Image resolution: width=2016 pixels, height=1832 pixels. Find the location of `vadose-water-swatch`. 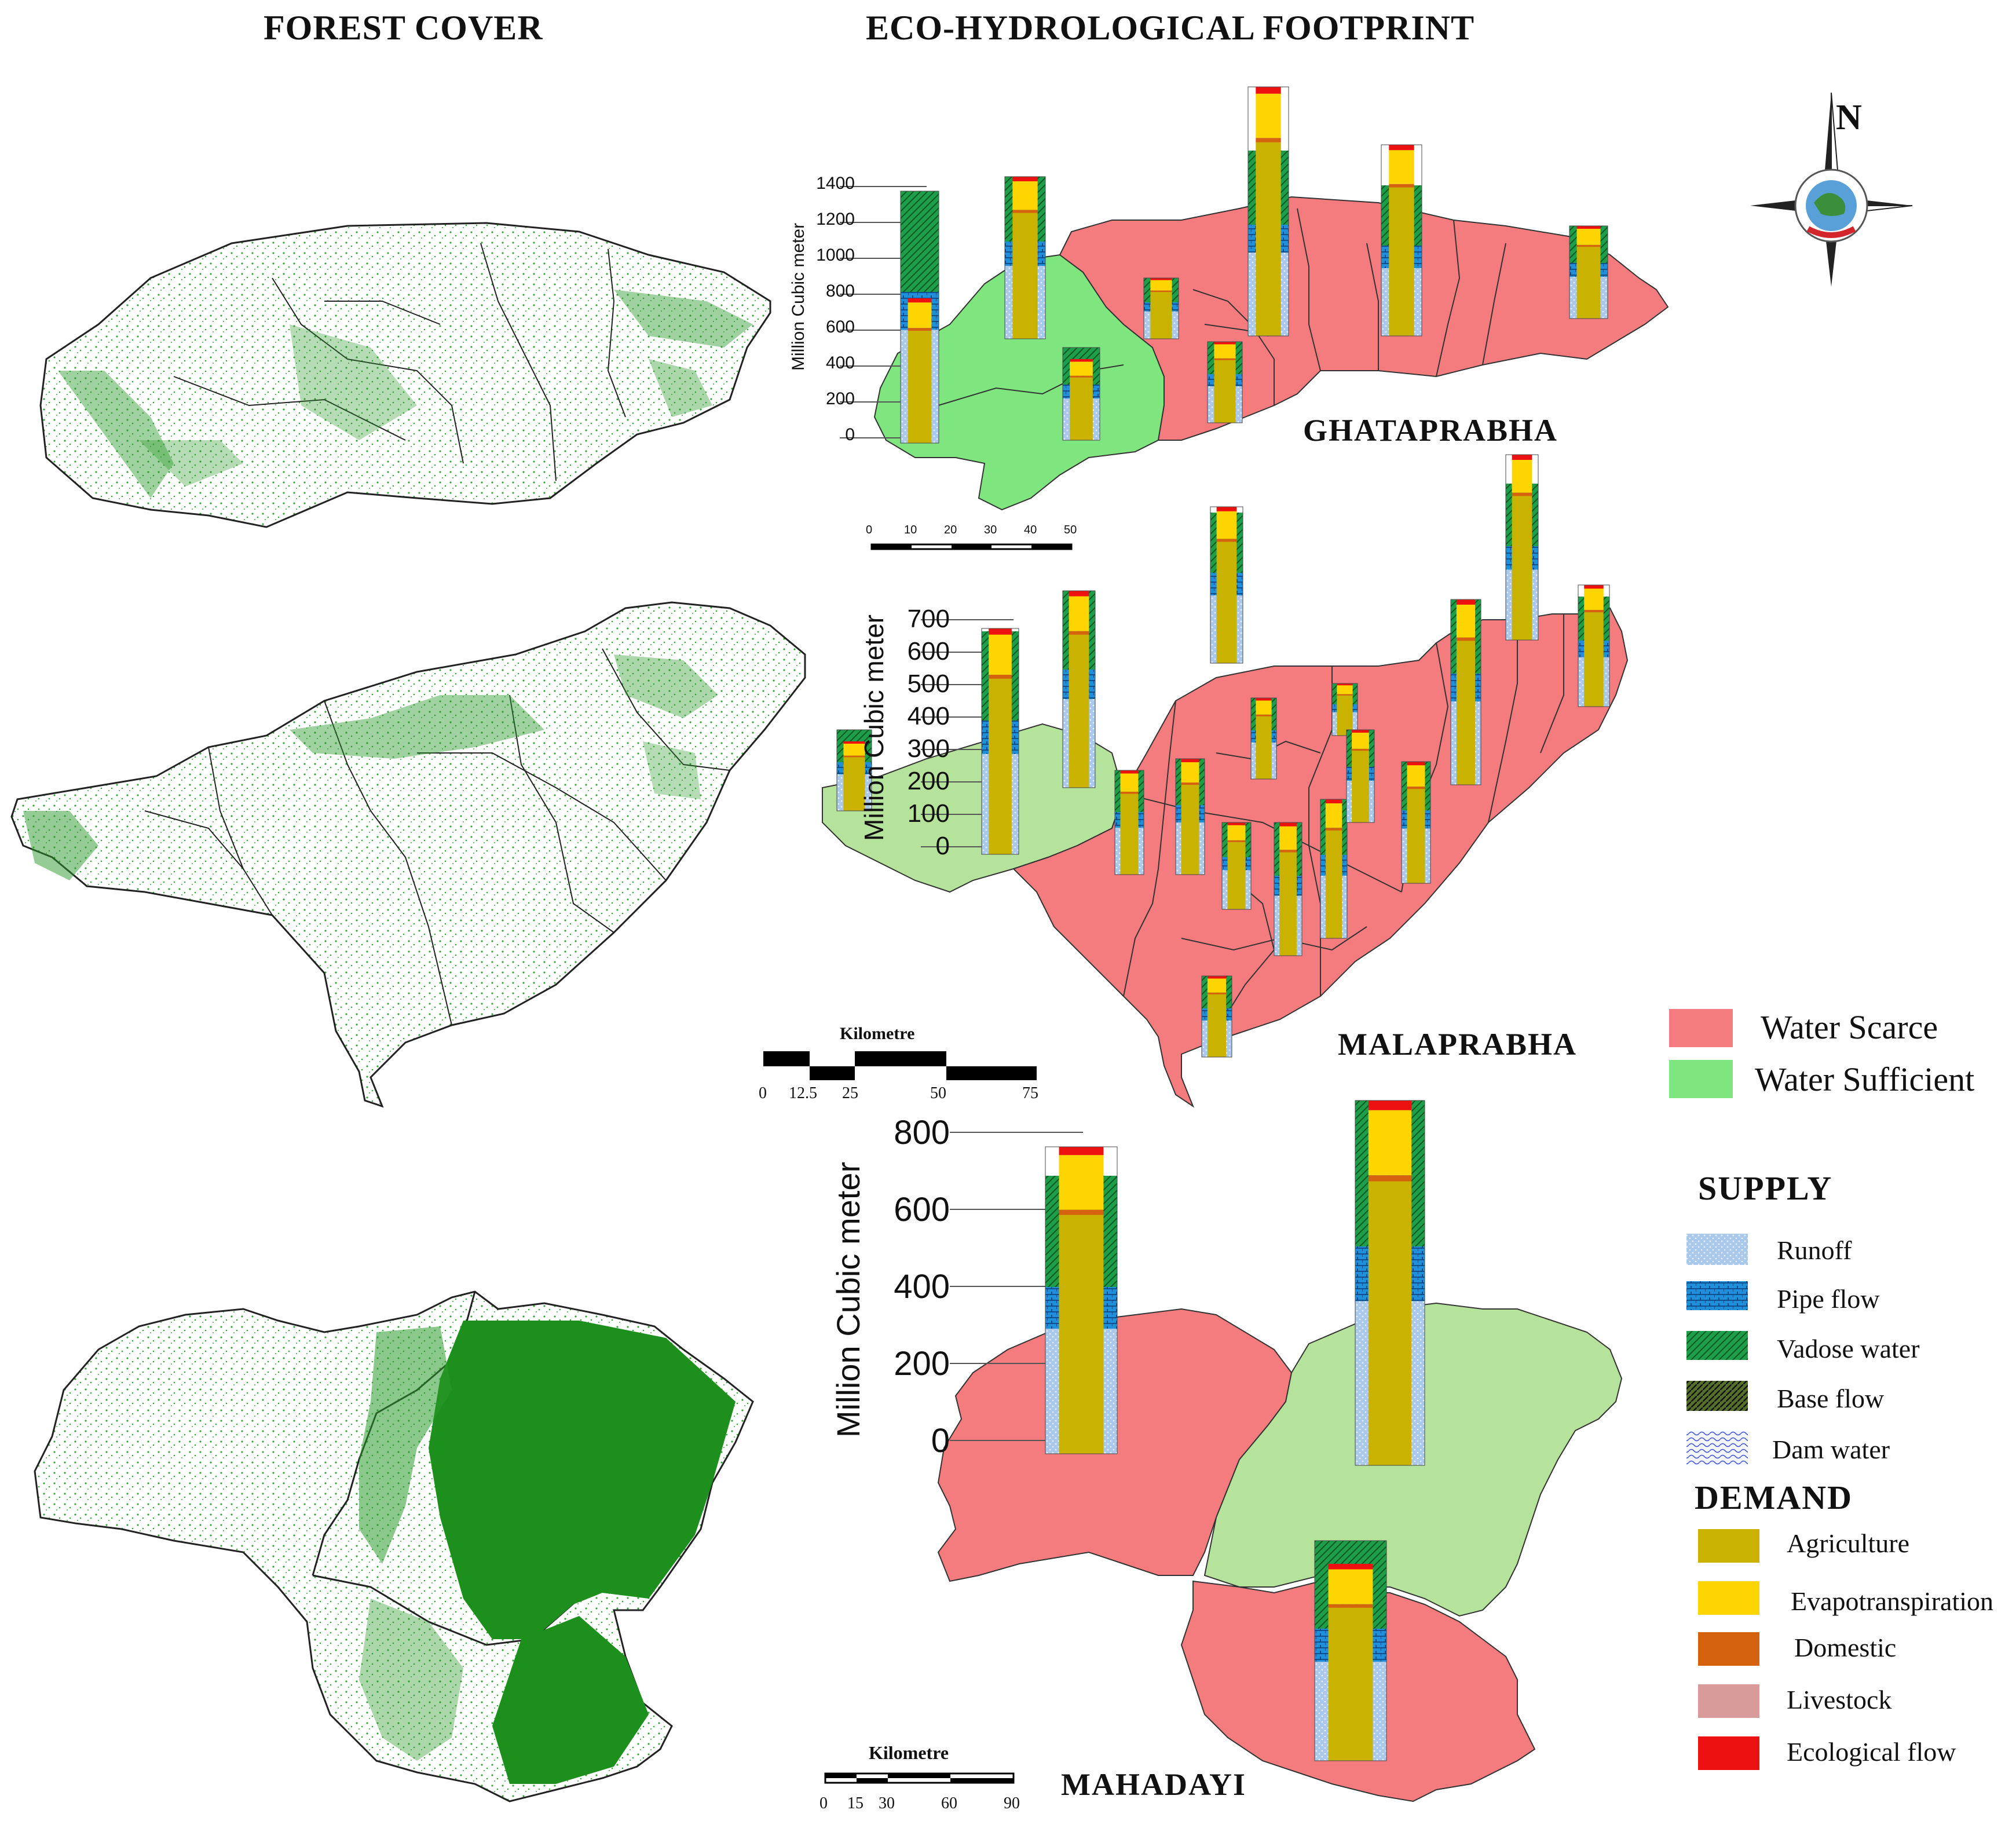

vadose-water-swatch is located at coordinates (1717, 1345).